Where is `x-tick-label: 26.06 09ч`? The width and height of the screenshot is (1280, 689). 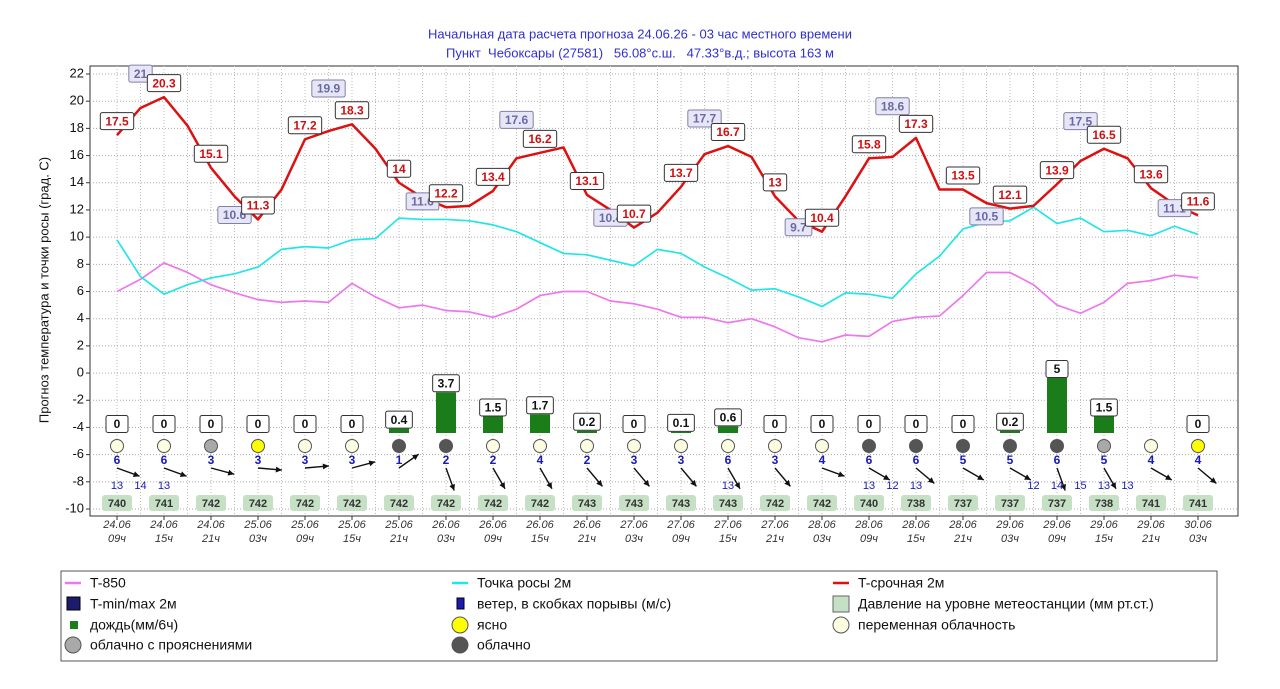 x-tick-label: 26.06 09ч is located at coordinates (493, 532).